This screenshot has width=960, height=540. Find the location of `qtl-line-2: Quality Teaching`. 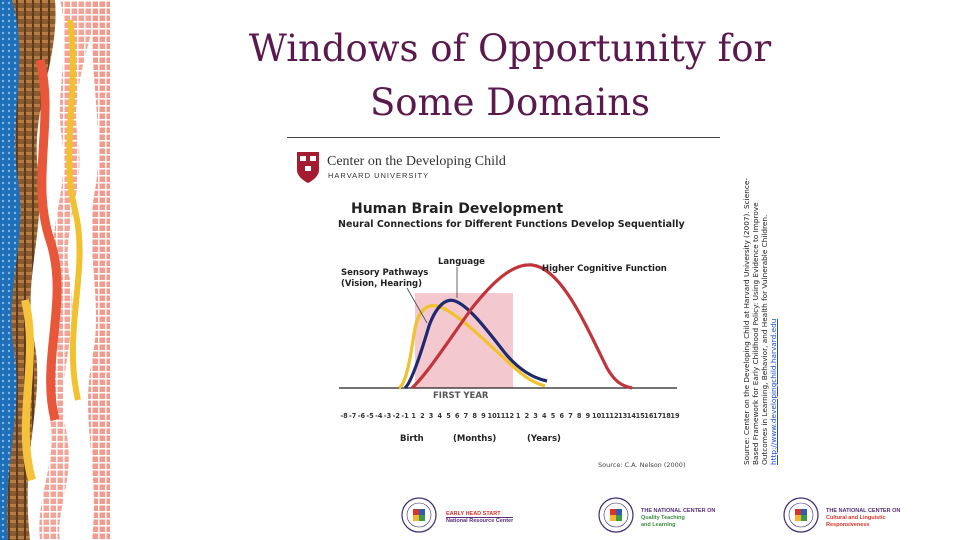

qtl-line-2: Quality Teaching is located at coordinates (663, 518).